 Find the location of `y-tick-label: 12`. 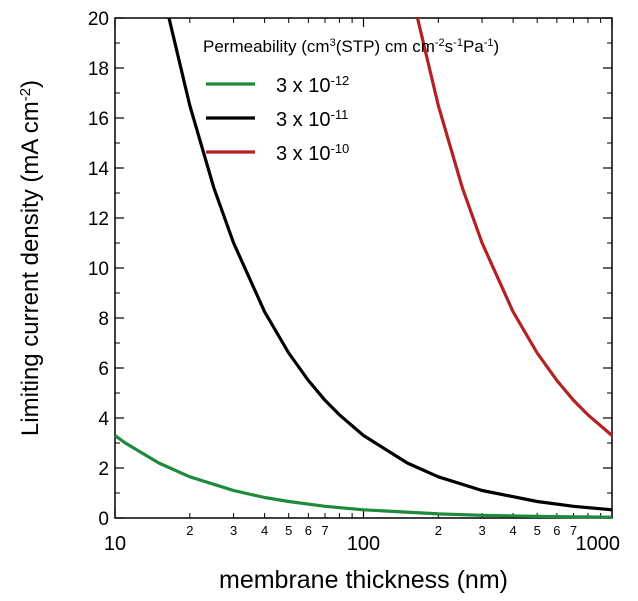

y-tick-label: 12 is located at coordinates (98, 219).